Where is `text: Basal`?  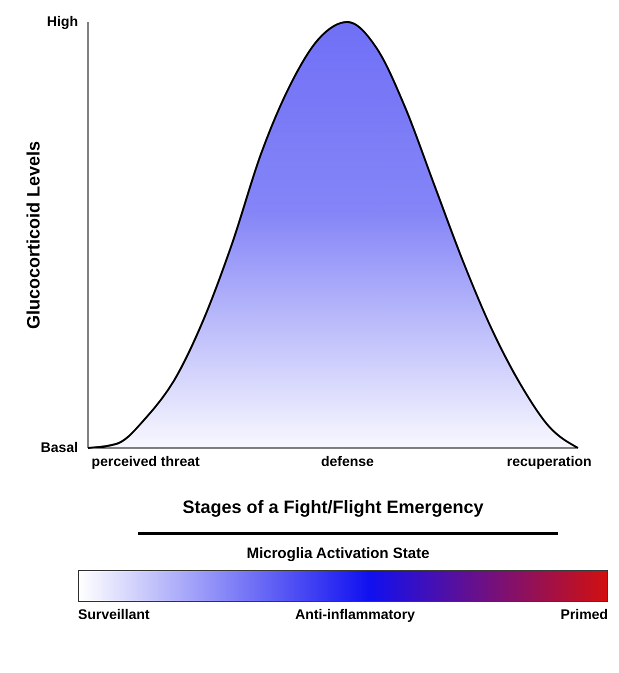 text: Basal is located at coordinates (59, 447).